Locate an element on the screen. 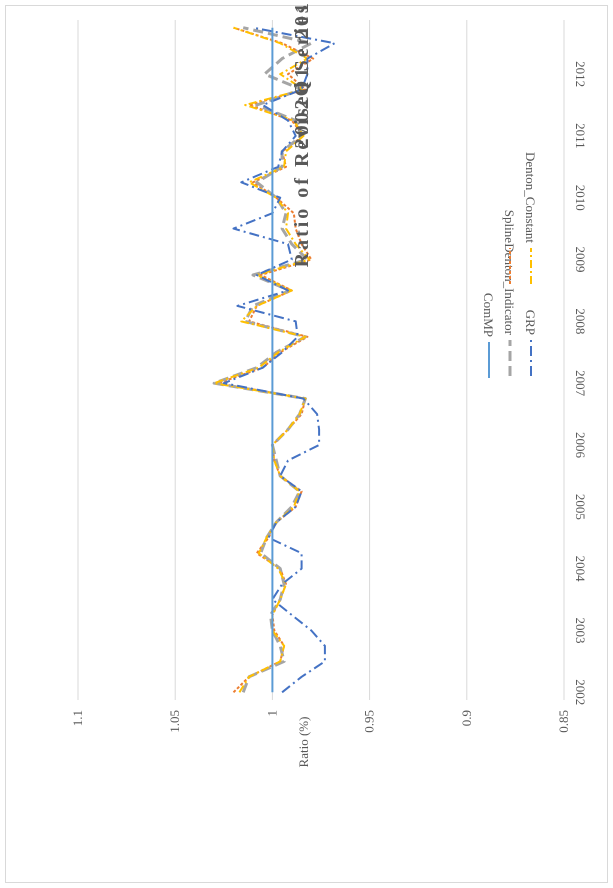 The width and height of the screenshot is (613, 888). legend-label: Denton_Constant is located at coordinates (530, 197).